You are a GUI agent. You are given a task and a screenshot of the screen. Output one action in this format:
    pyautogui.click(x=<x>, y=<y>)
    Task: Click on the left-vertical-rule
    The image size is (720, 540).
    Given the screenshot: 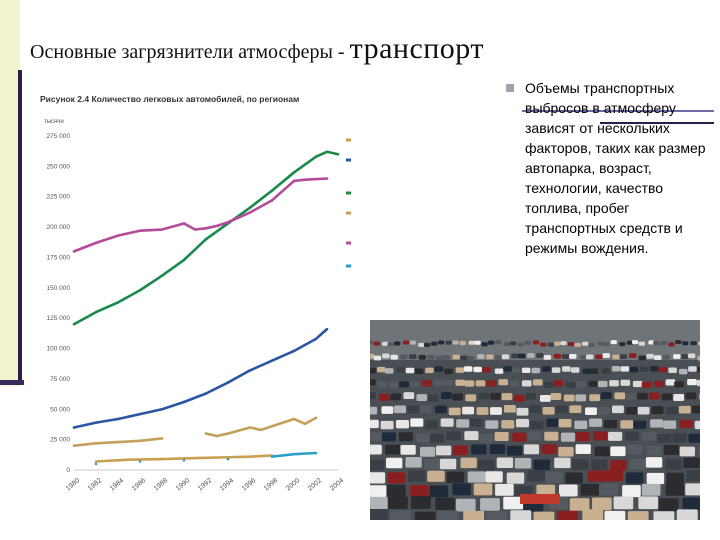 What is the action you would take?
    pyautogui.click(x=20, y=225)
    